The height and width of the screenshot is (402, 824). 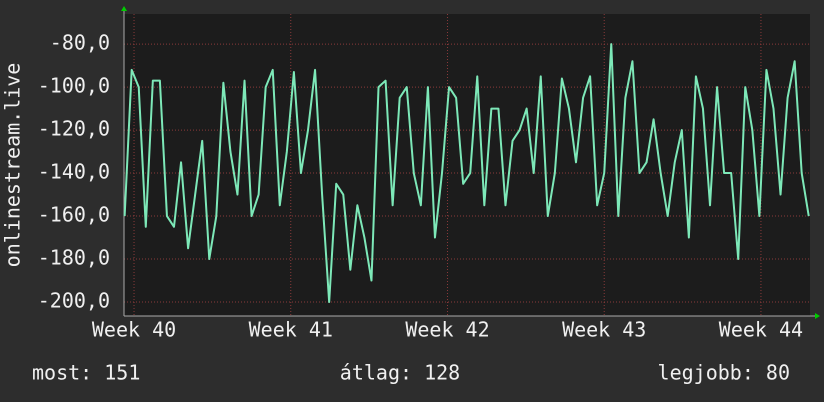 I want to click on stat-average: átlag: 128, so click(x=400, y=373).